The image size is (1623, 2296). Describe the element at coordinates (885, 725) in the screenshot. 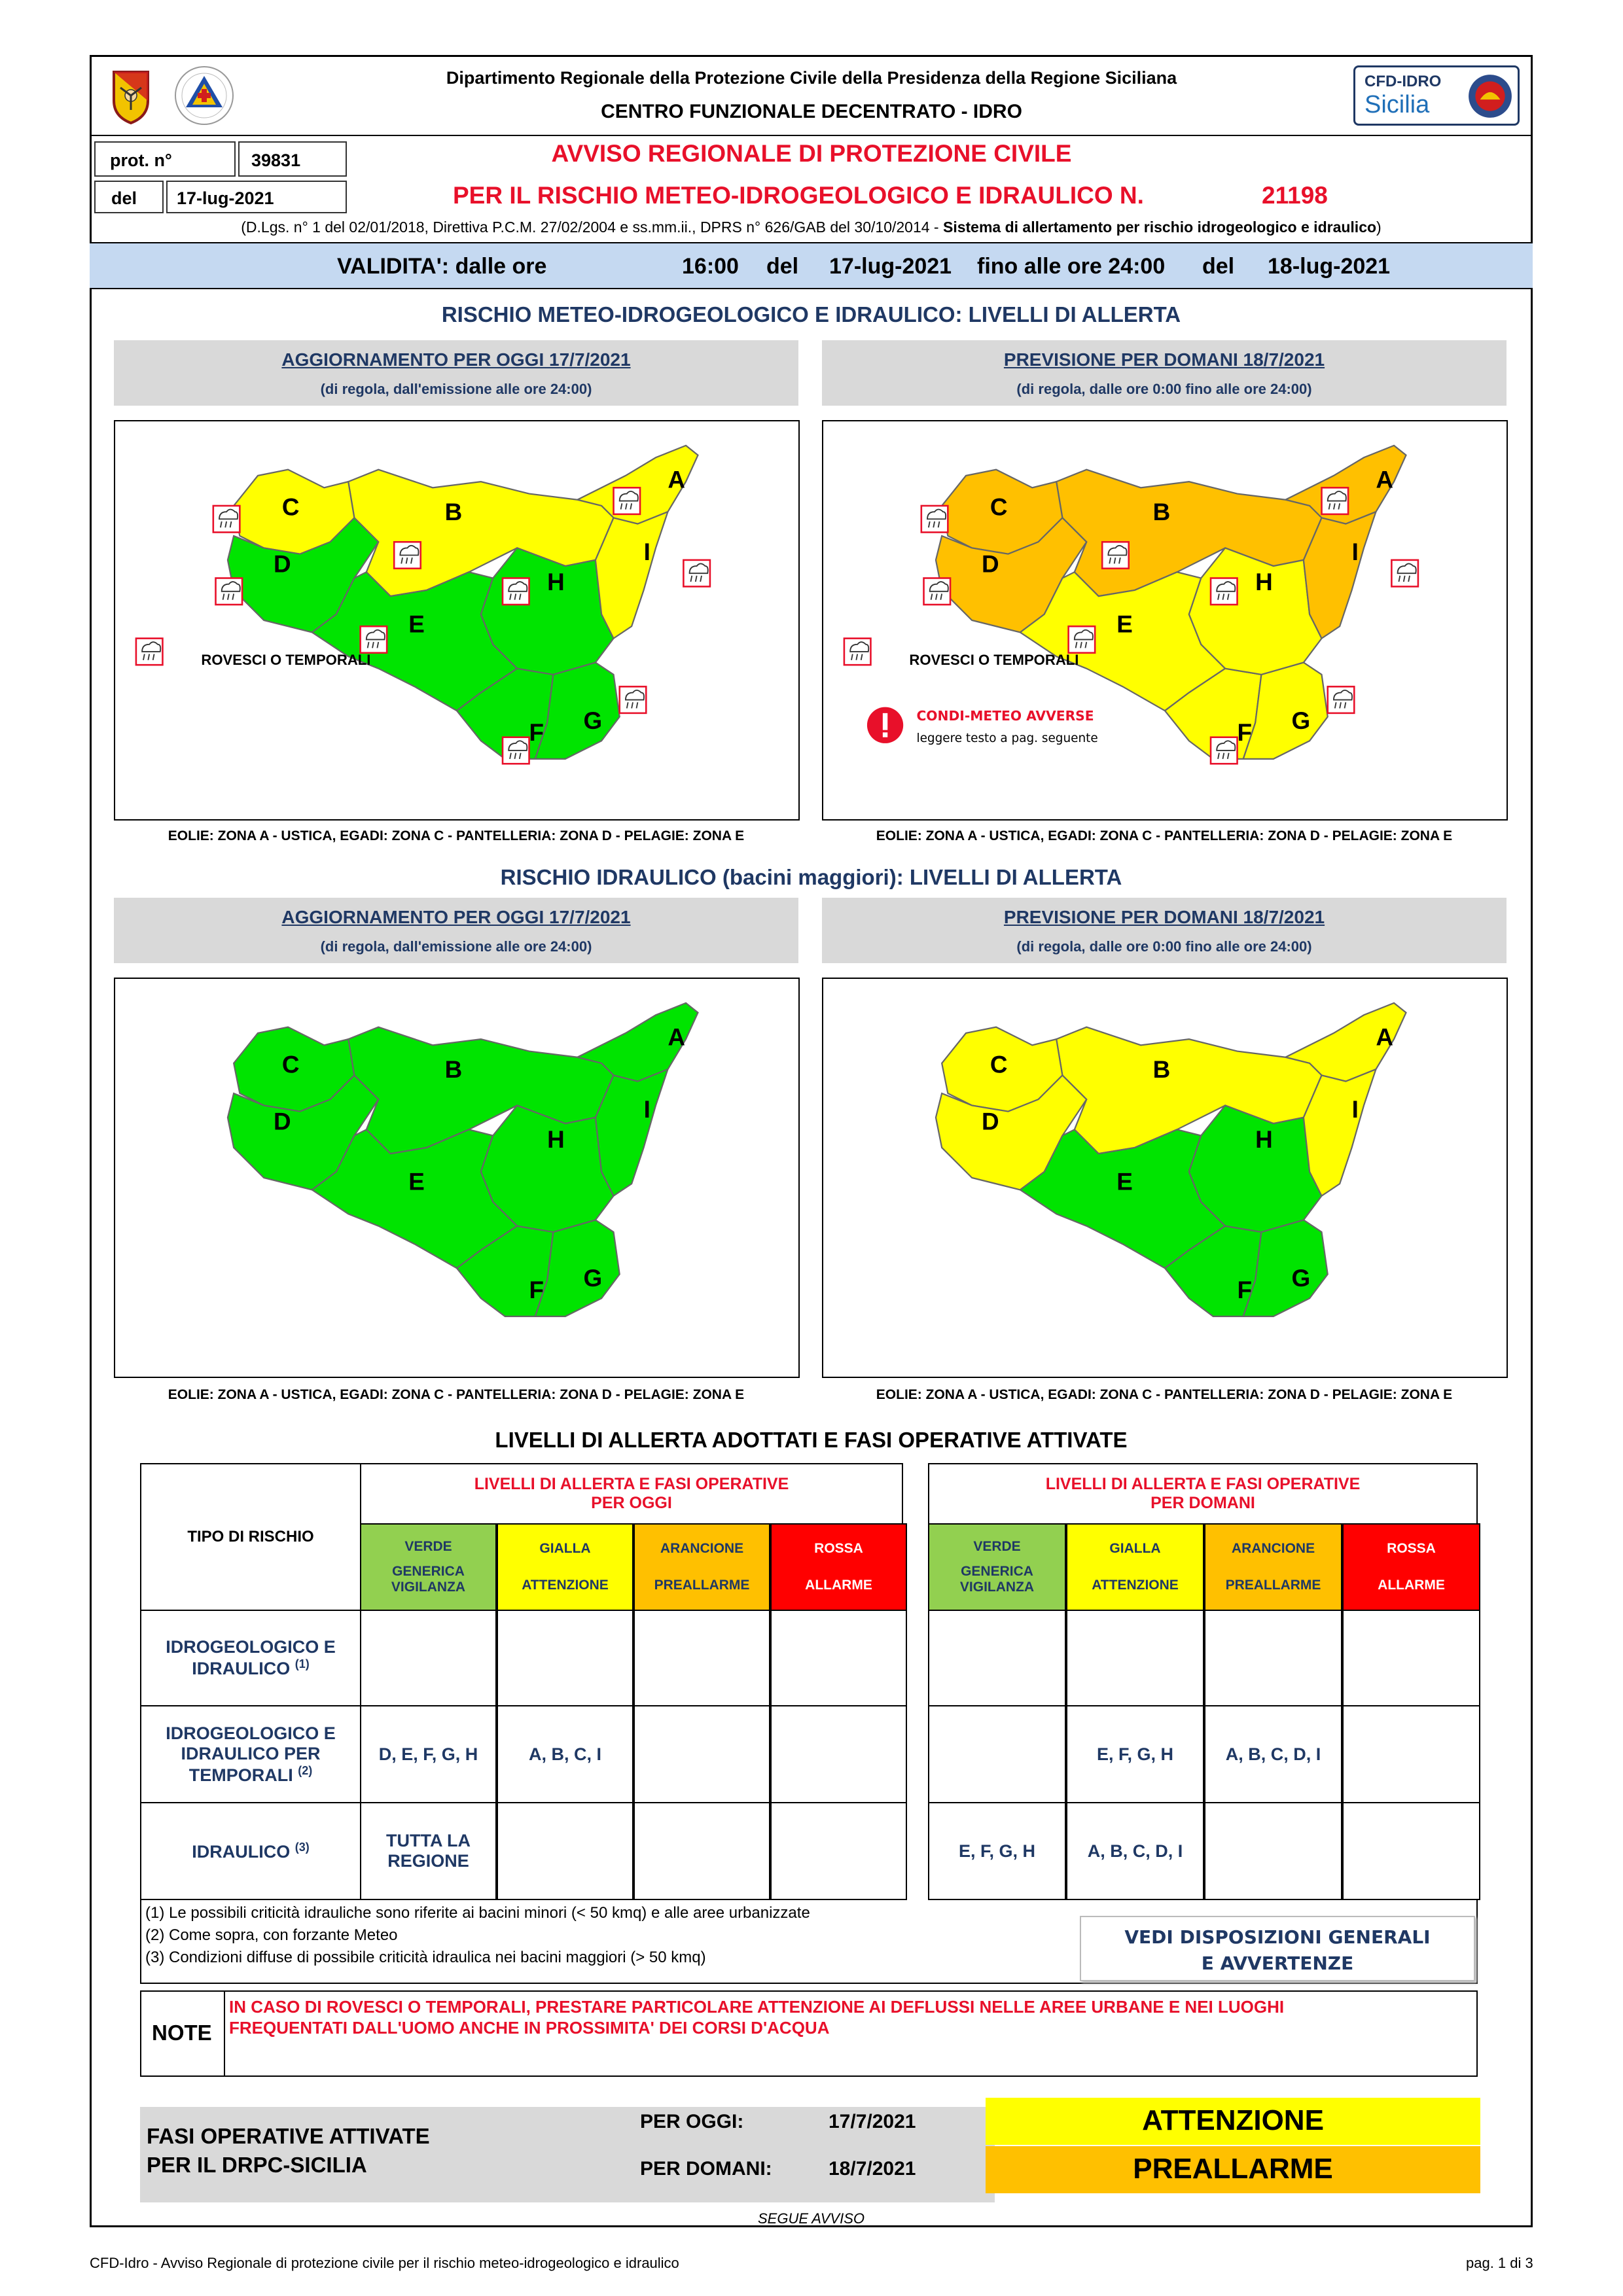

I see `warning-icon` at that location.